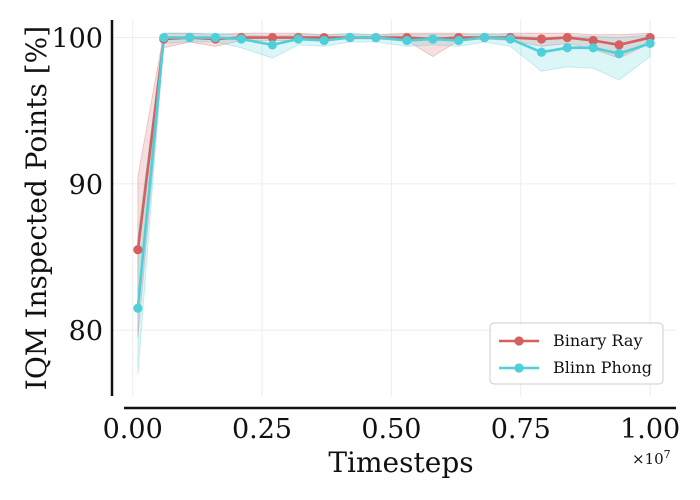 Image resolution: width=700 pixels, height=500 pixels. Describe the element at coordinates (650, 429) in the screenshot. I see `x-tick-label: 1.00` at that location.